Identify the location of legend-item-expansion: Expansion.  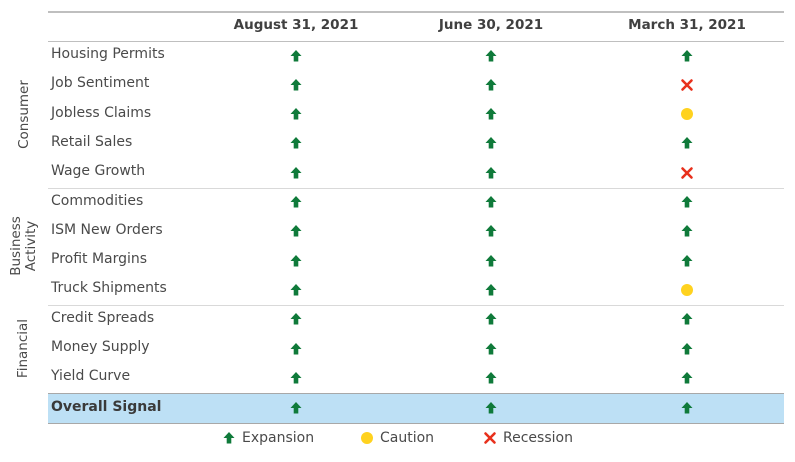
(268, 438).